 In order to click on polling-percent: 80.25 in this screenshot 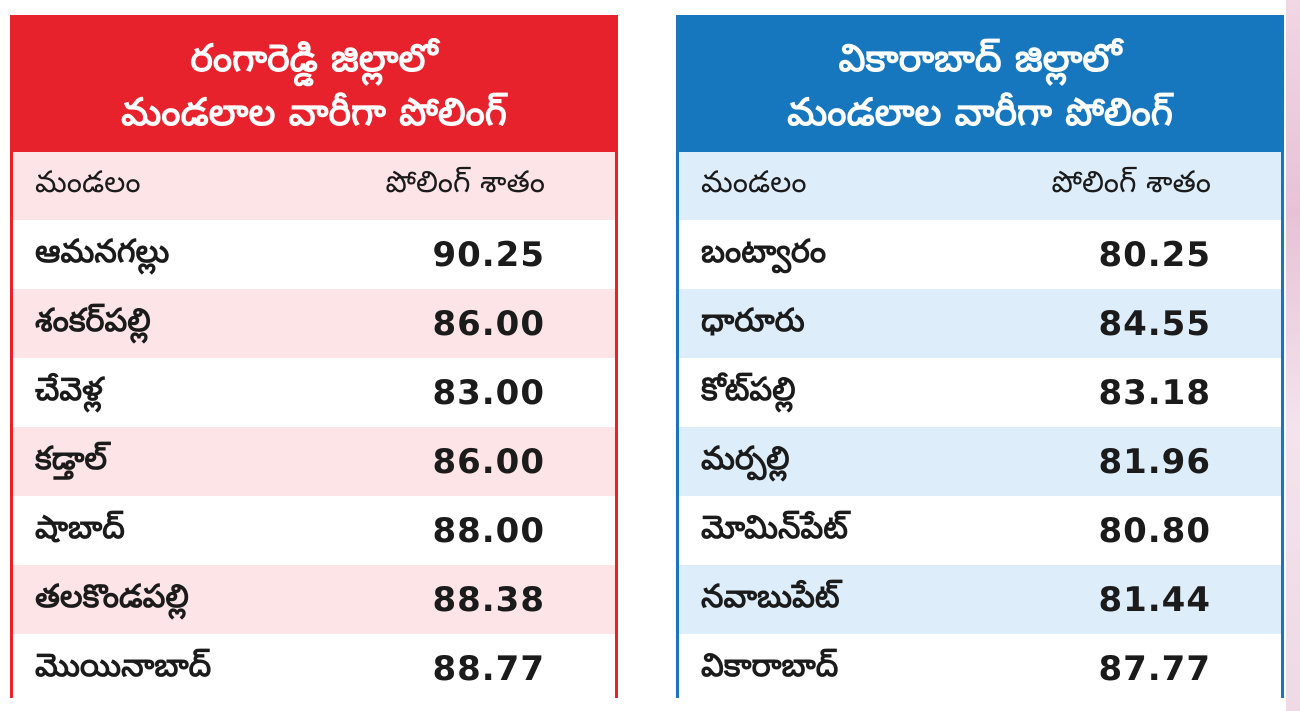, I will do `click(1130, 254)`.